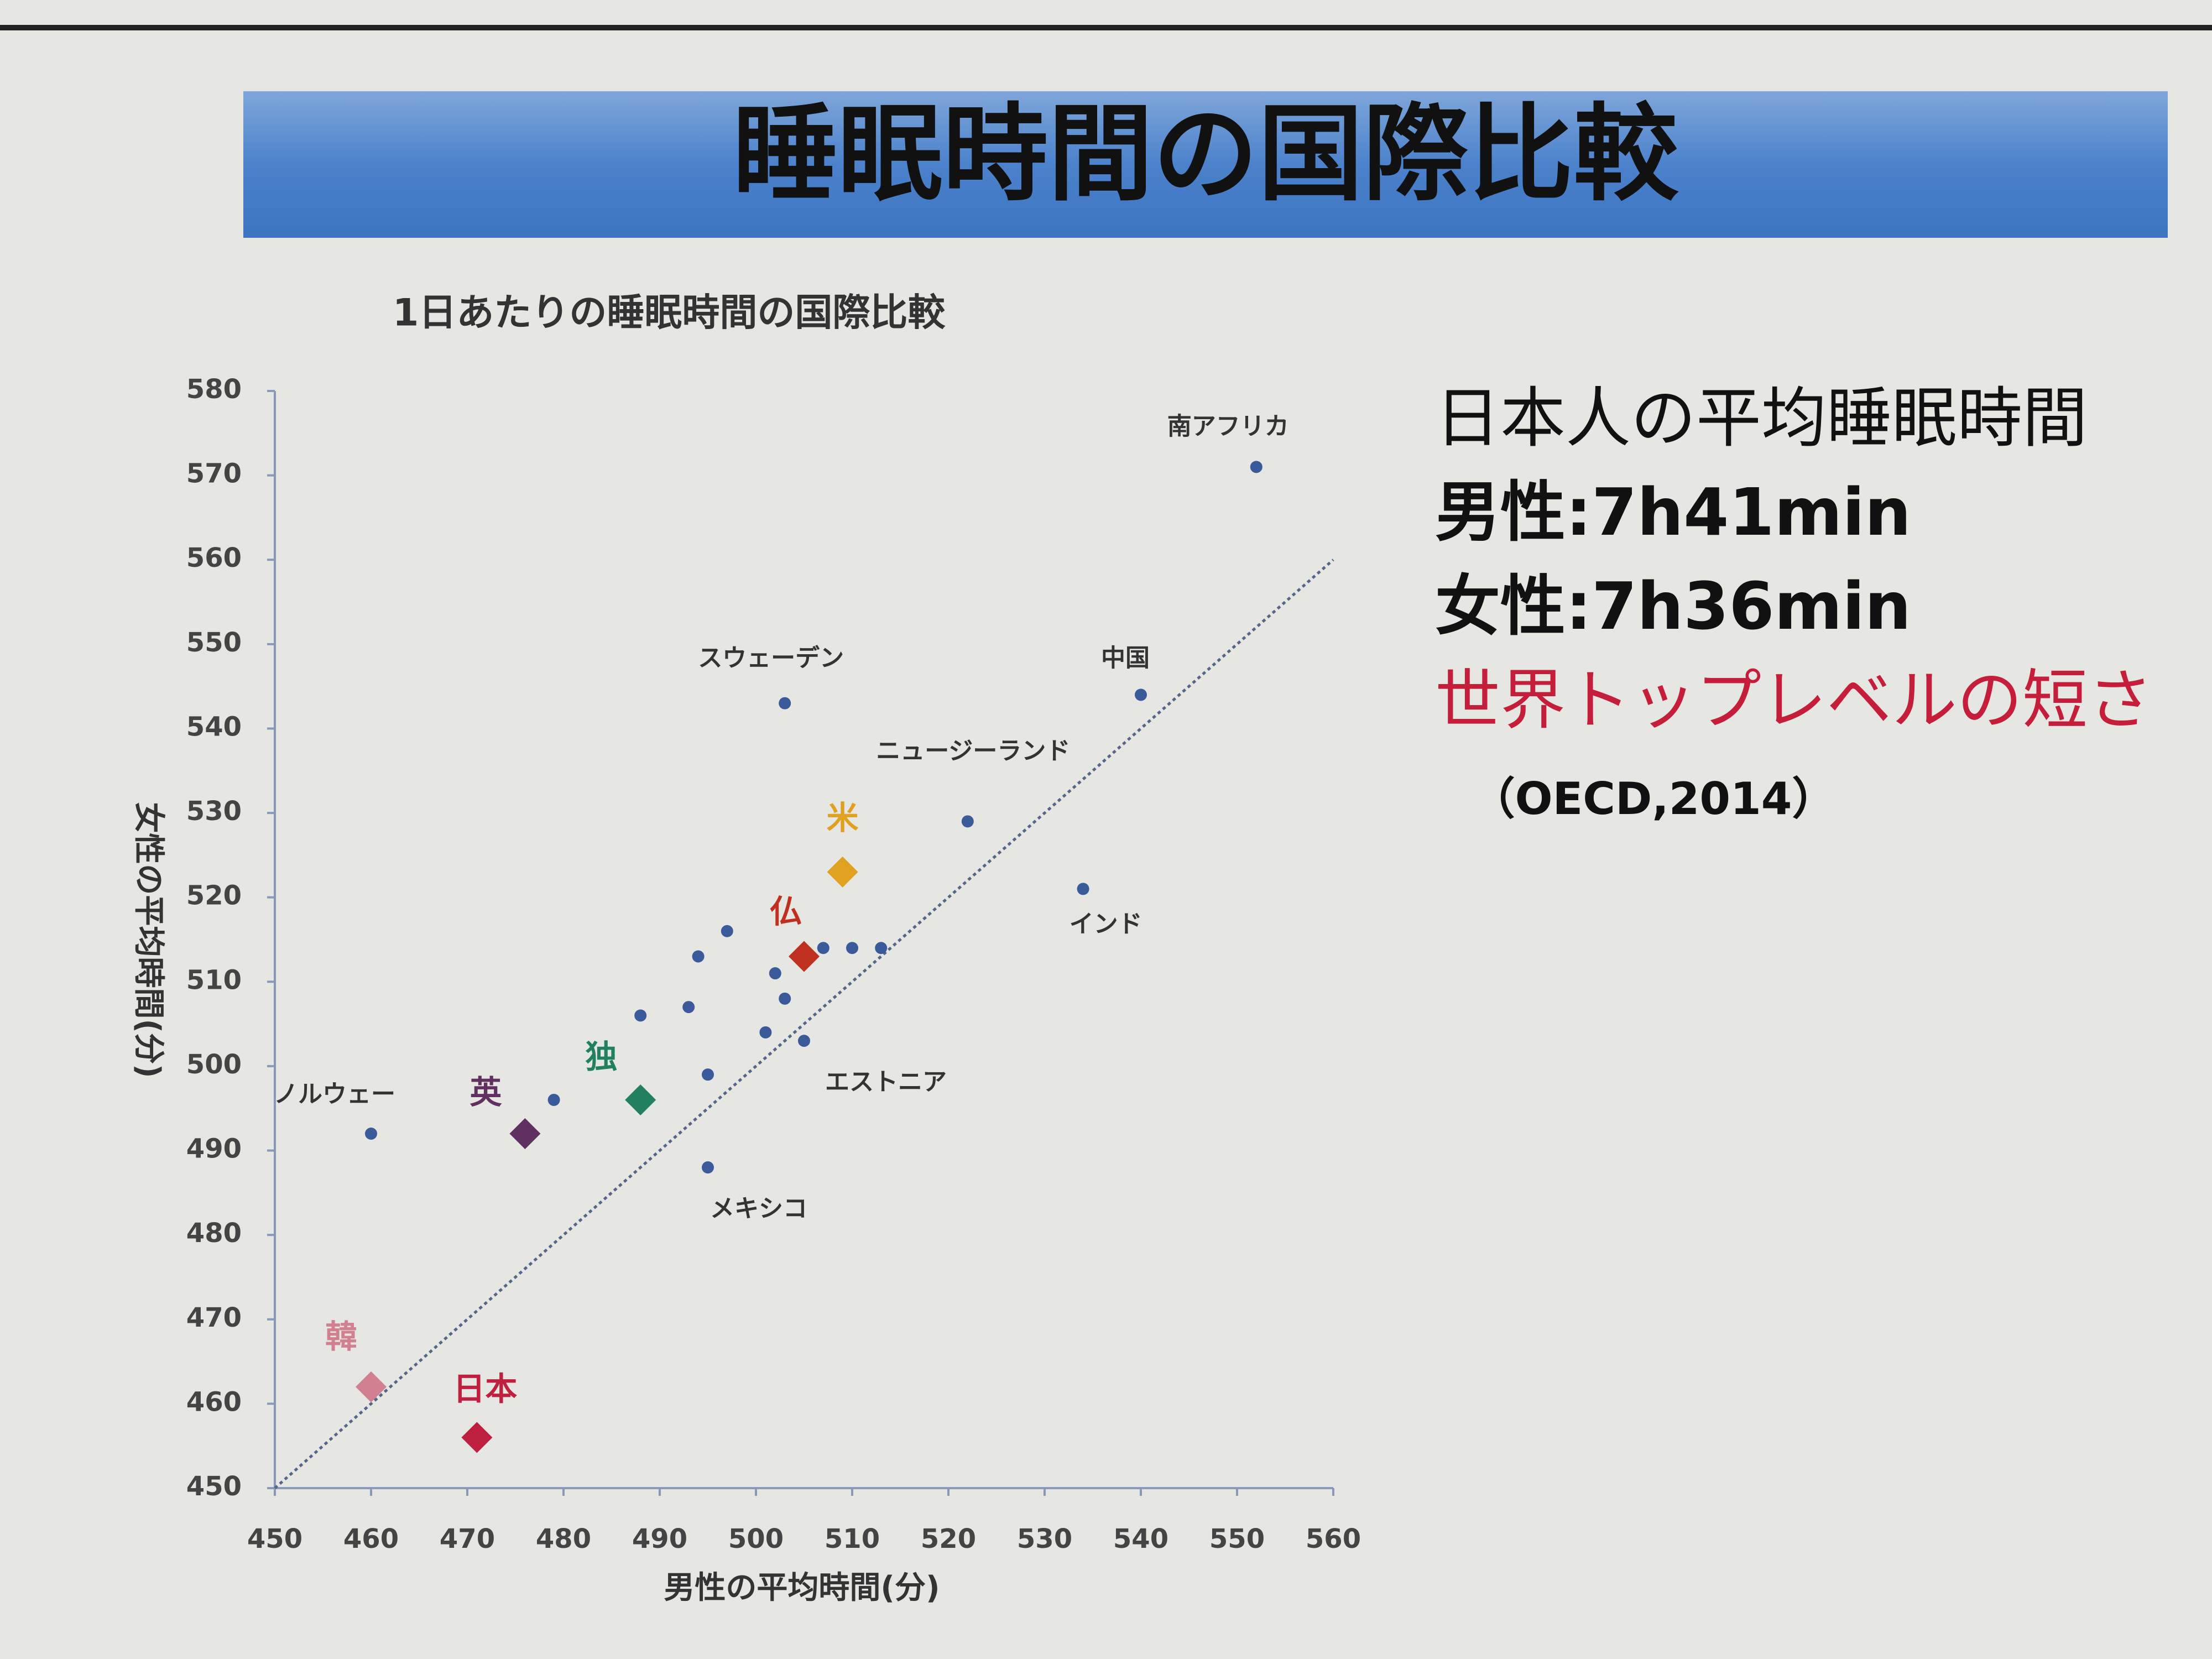 The width and height of the screenshot is (2212, 1659). I want to click on y-tick-label: 530, so click(214, 812).